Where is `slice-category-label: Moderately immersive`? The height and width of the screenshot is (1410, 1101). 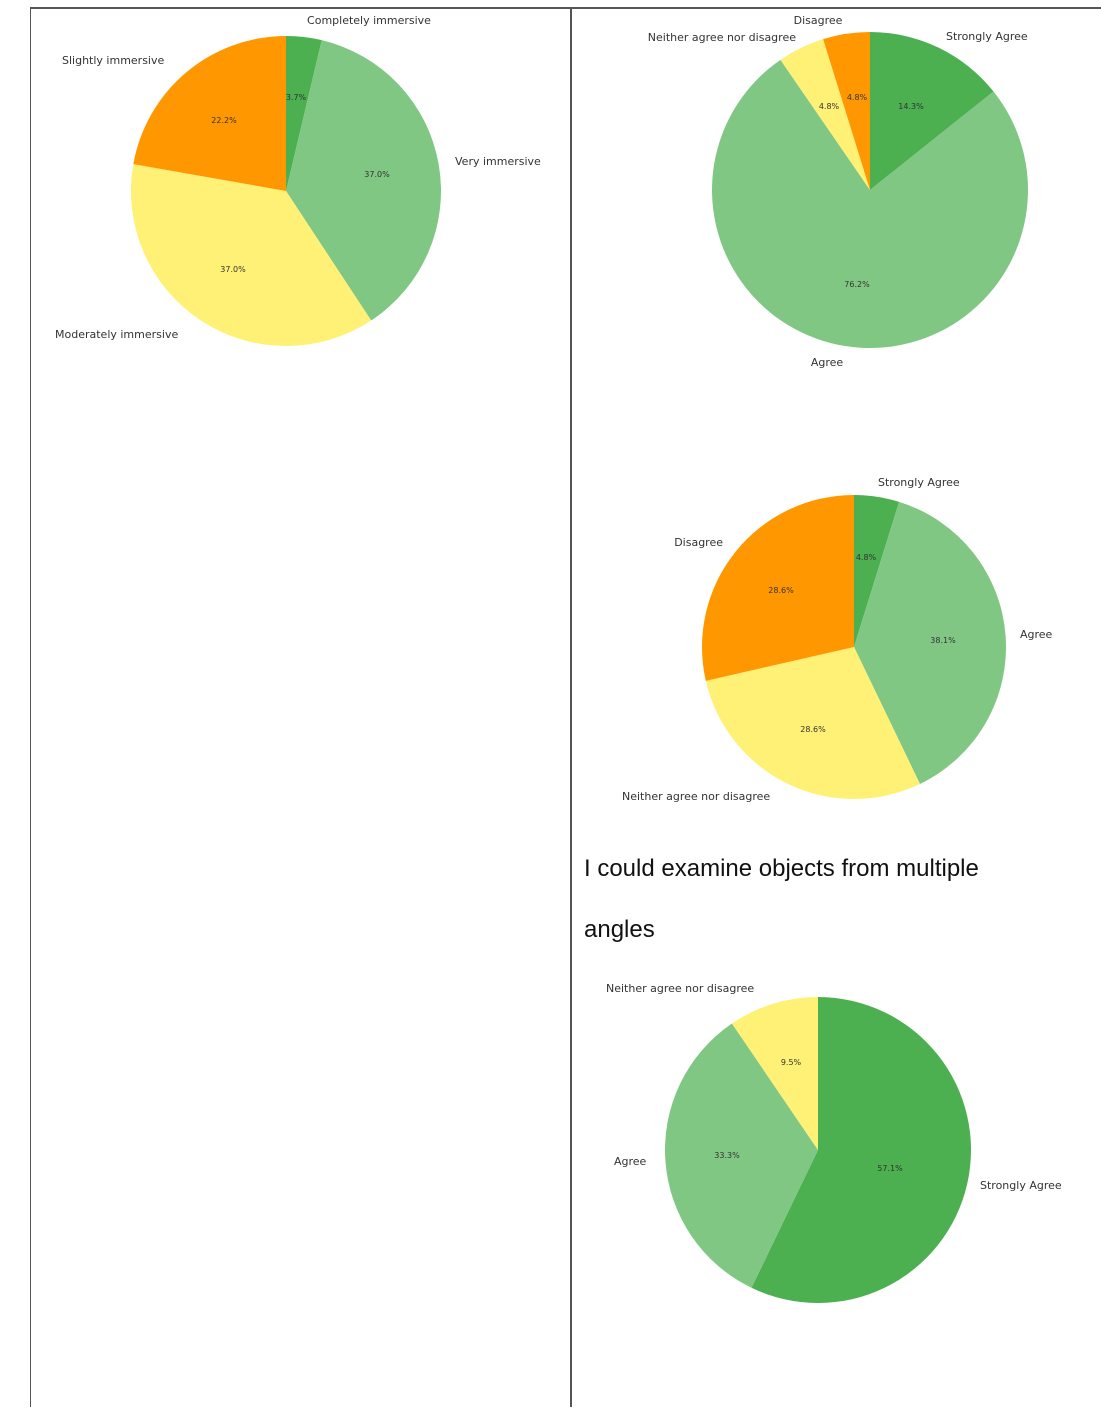 slice-category-label: Moderately immersive is located at coordinates (116, 334).